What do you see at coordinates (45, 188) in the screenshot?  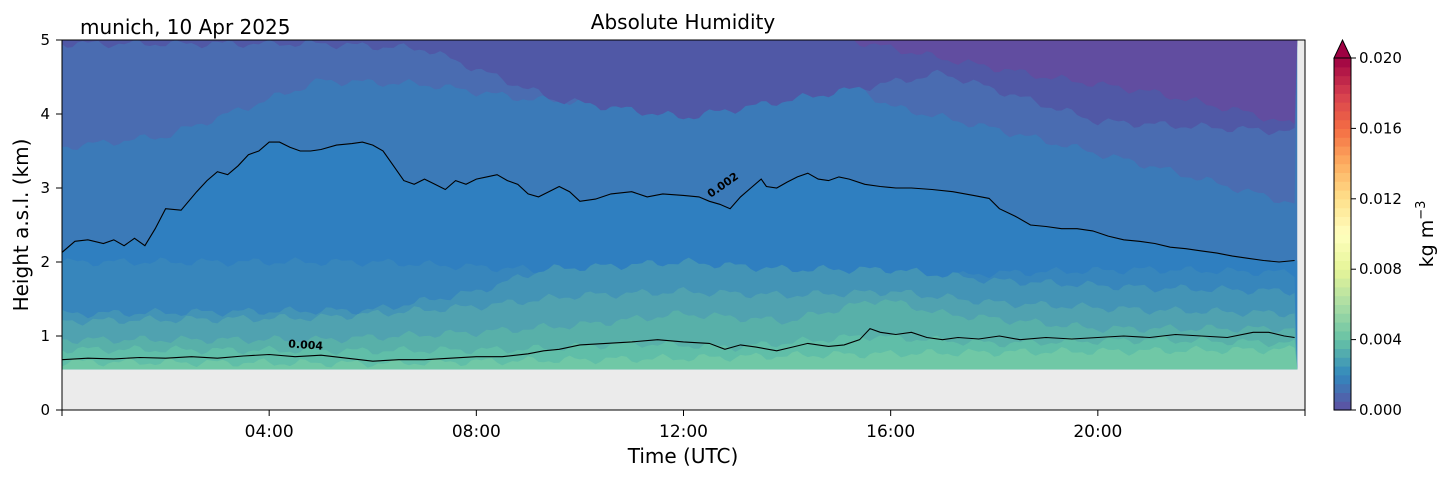 I see `y-tick-label: 3` at bounding box center [45, 188].